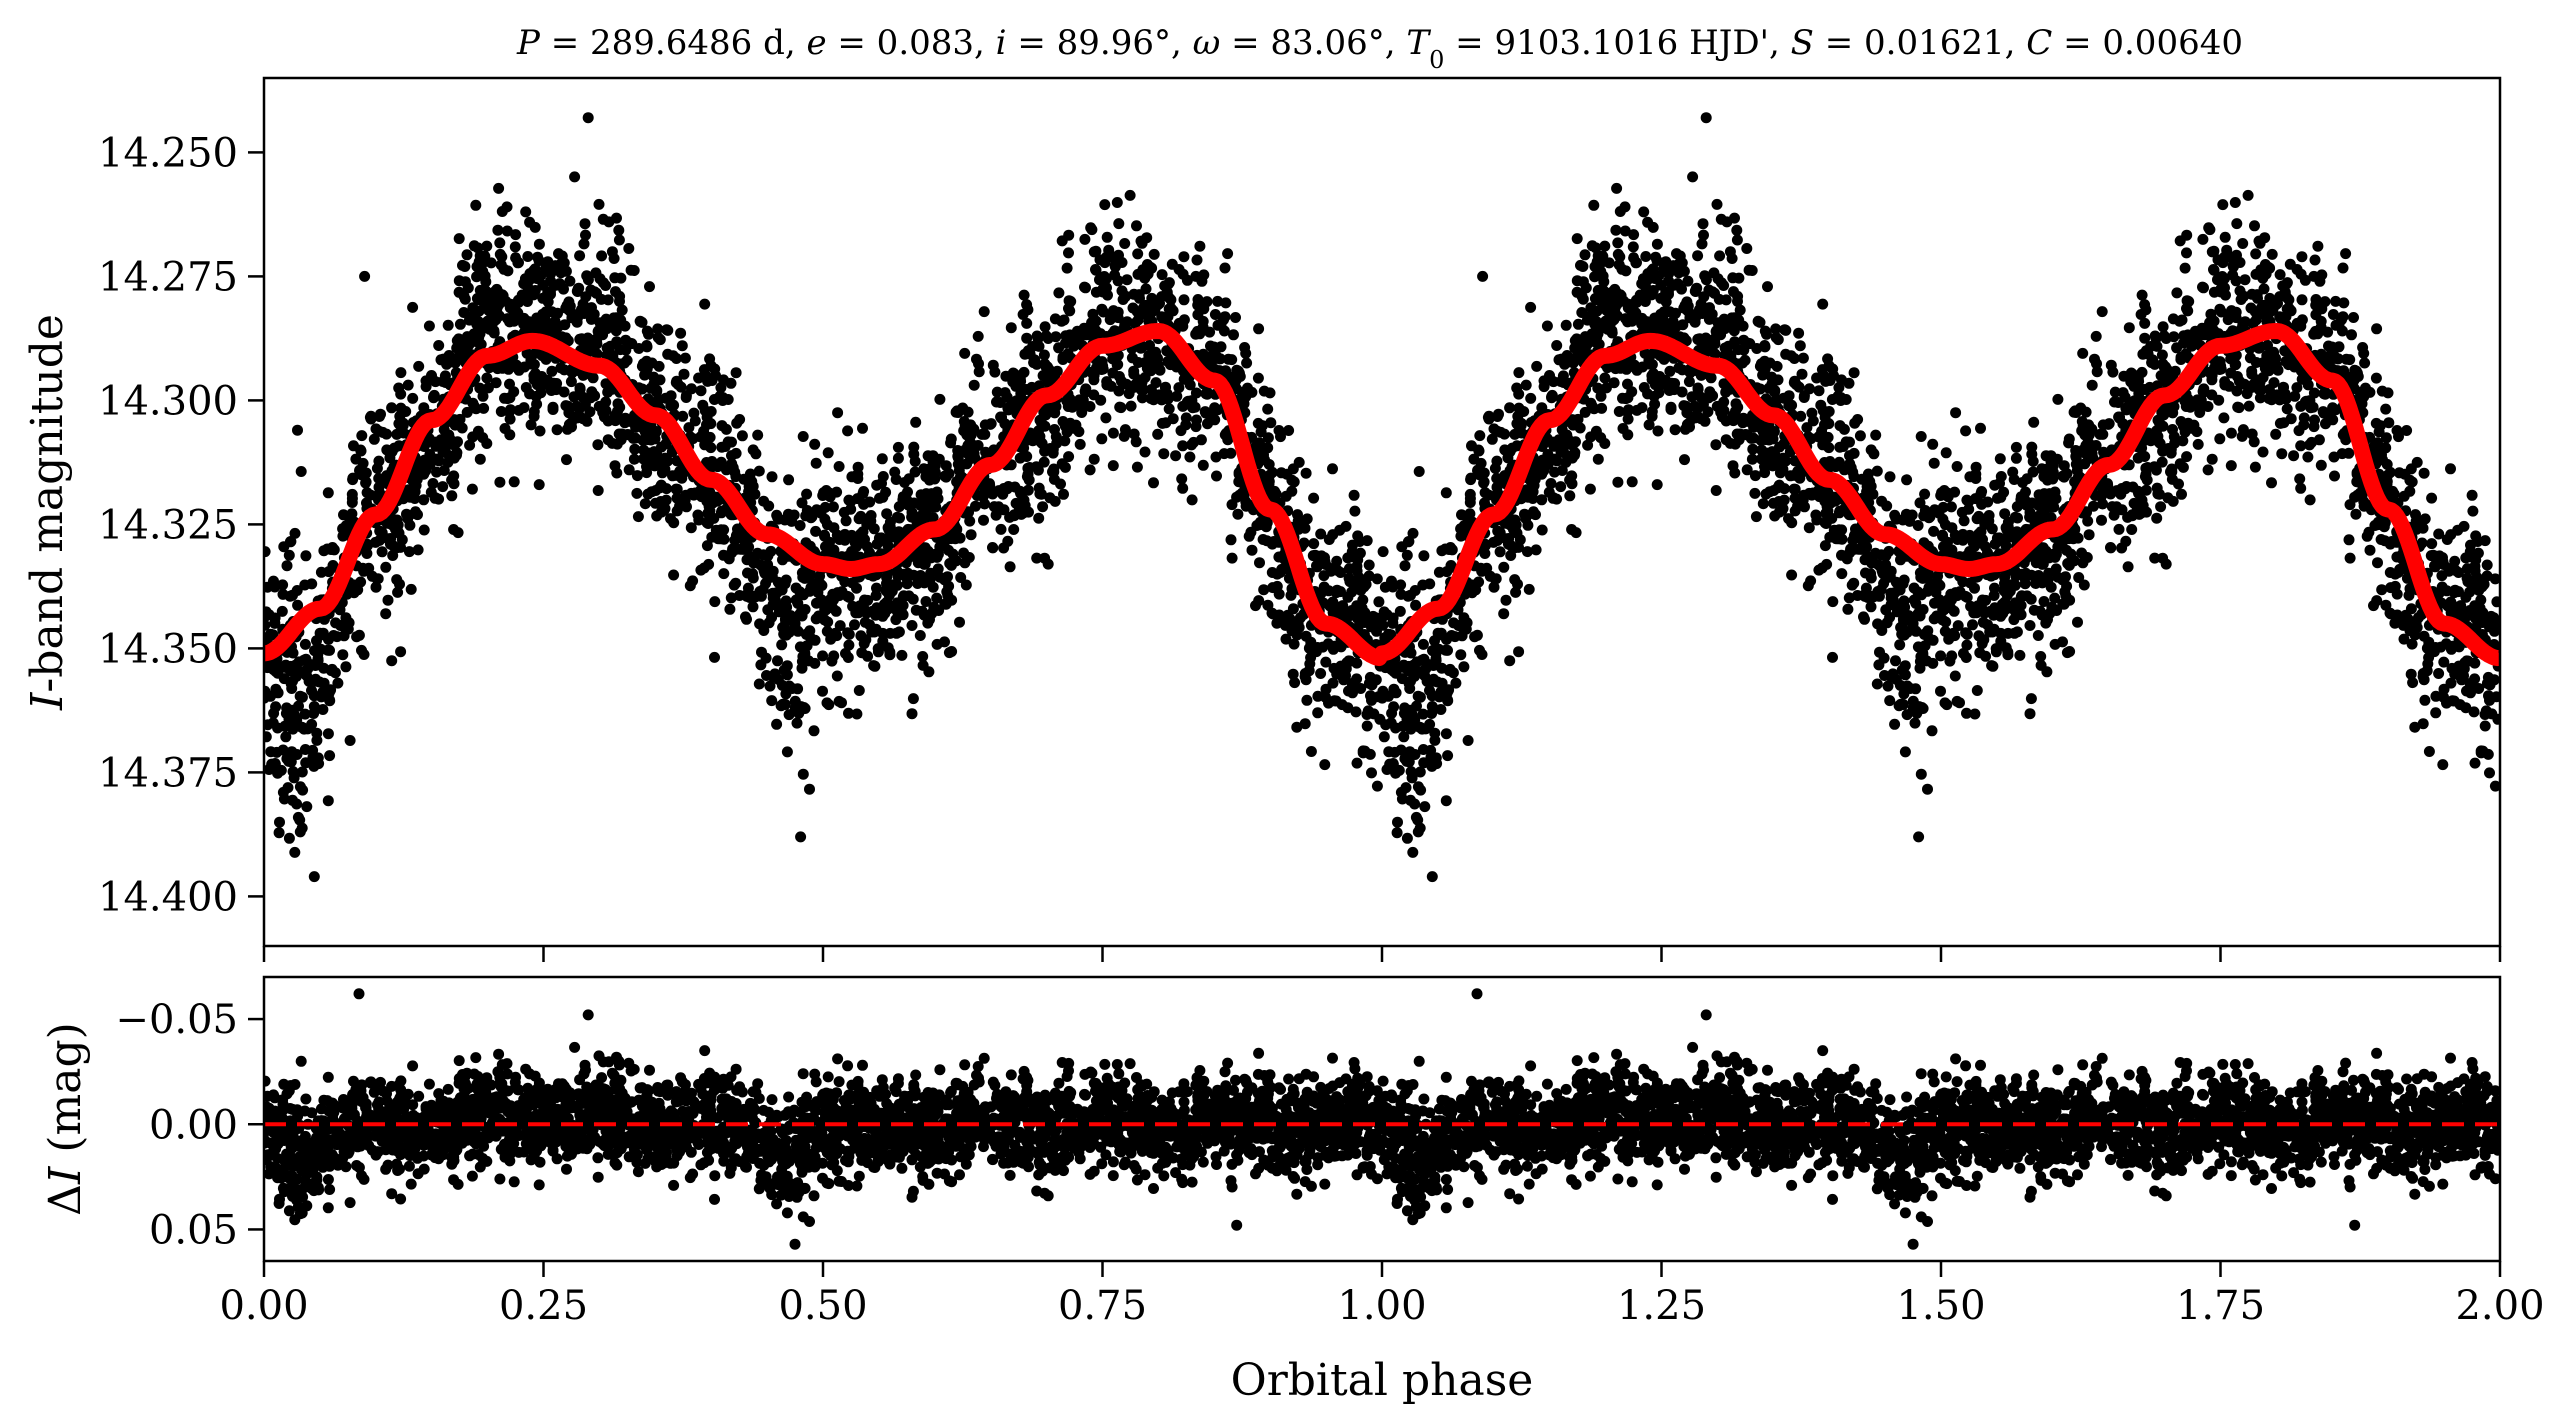  What do you see at coordinates (1313, 43) in the screenshot?
I see `title-omega-value: = 83.06°,` at bounding box center [1313, 43].